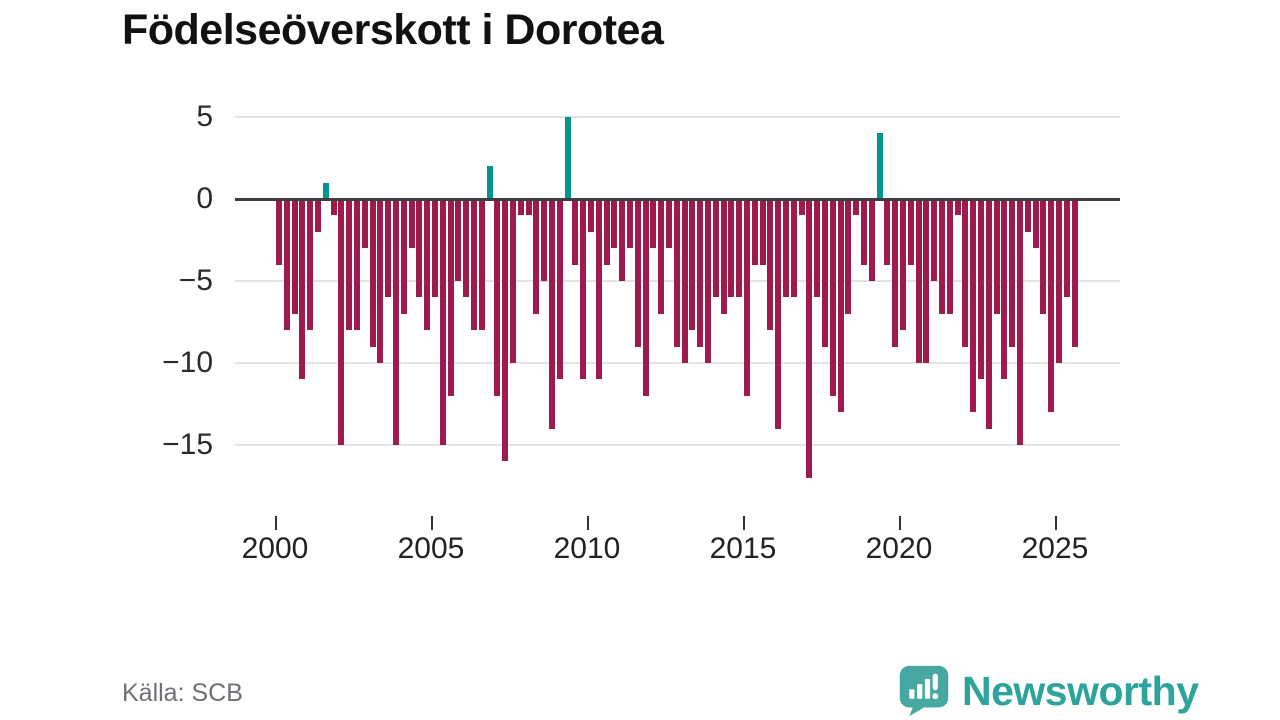 The width and height of the screenshot is (1280, 720). I want to click on newsworthy-logo-text: Newsworthy, so click(1080, 690).